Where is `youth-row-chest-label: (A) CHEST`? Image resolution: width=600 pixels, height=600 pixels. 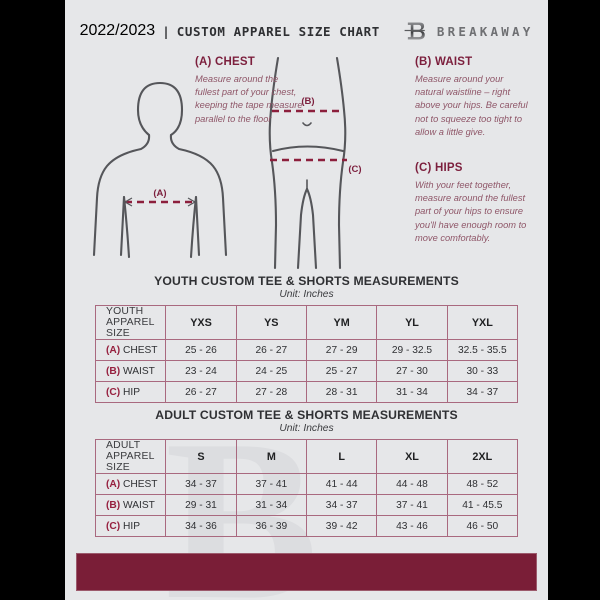
youth-row-chest-label: (A) CHEST is located at coordinates (130, 350).